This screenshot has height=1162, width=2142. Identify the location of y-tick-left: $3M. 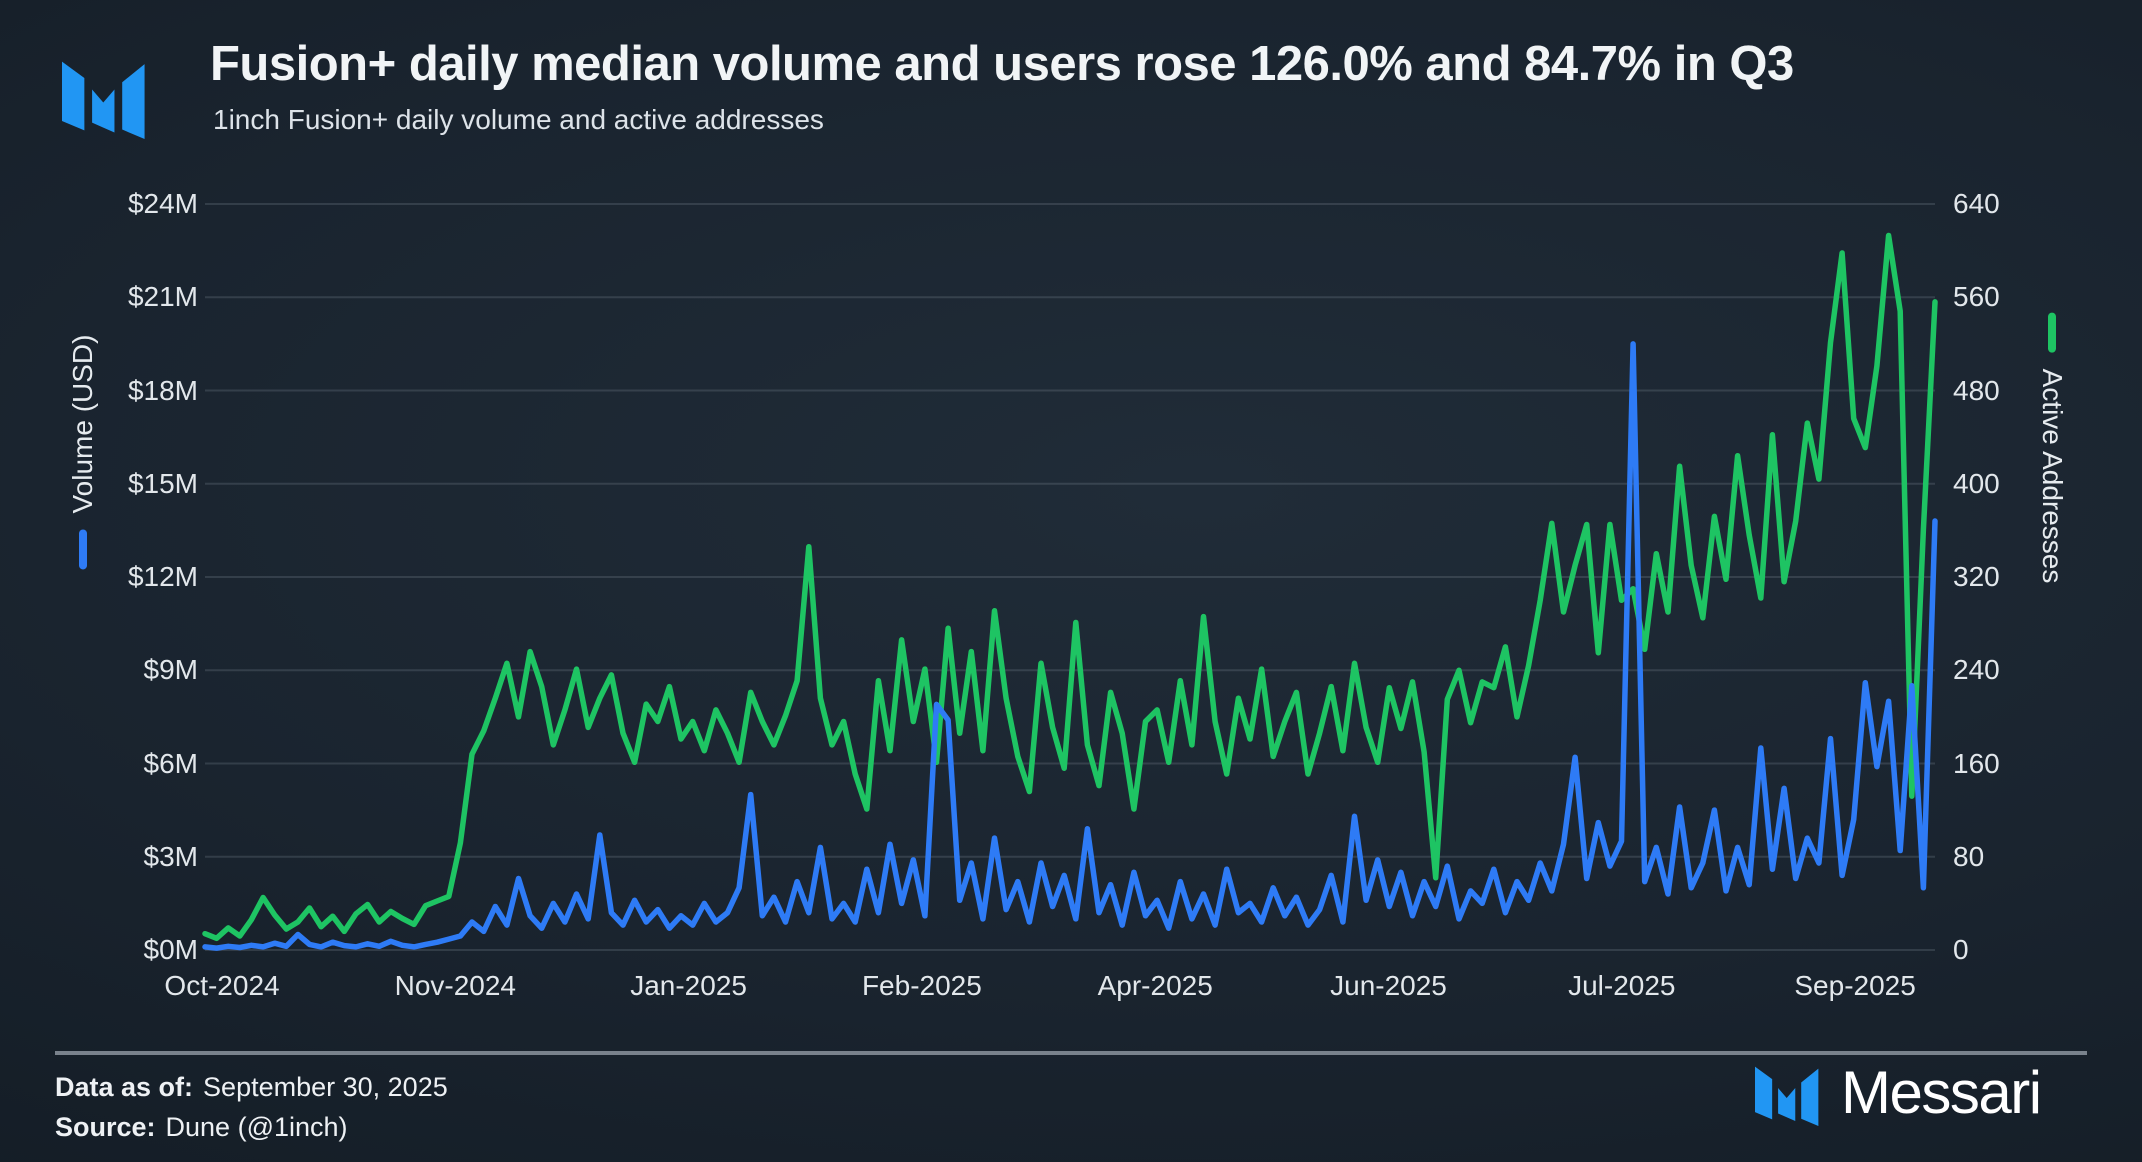
(170, 856).